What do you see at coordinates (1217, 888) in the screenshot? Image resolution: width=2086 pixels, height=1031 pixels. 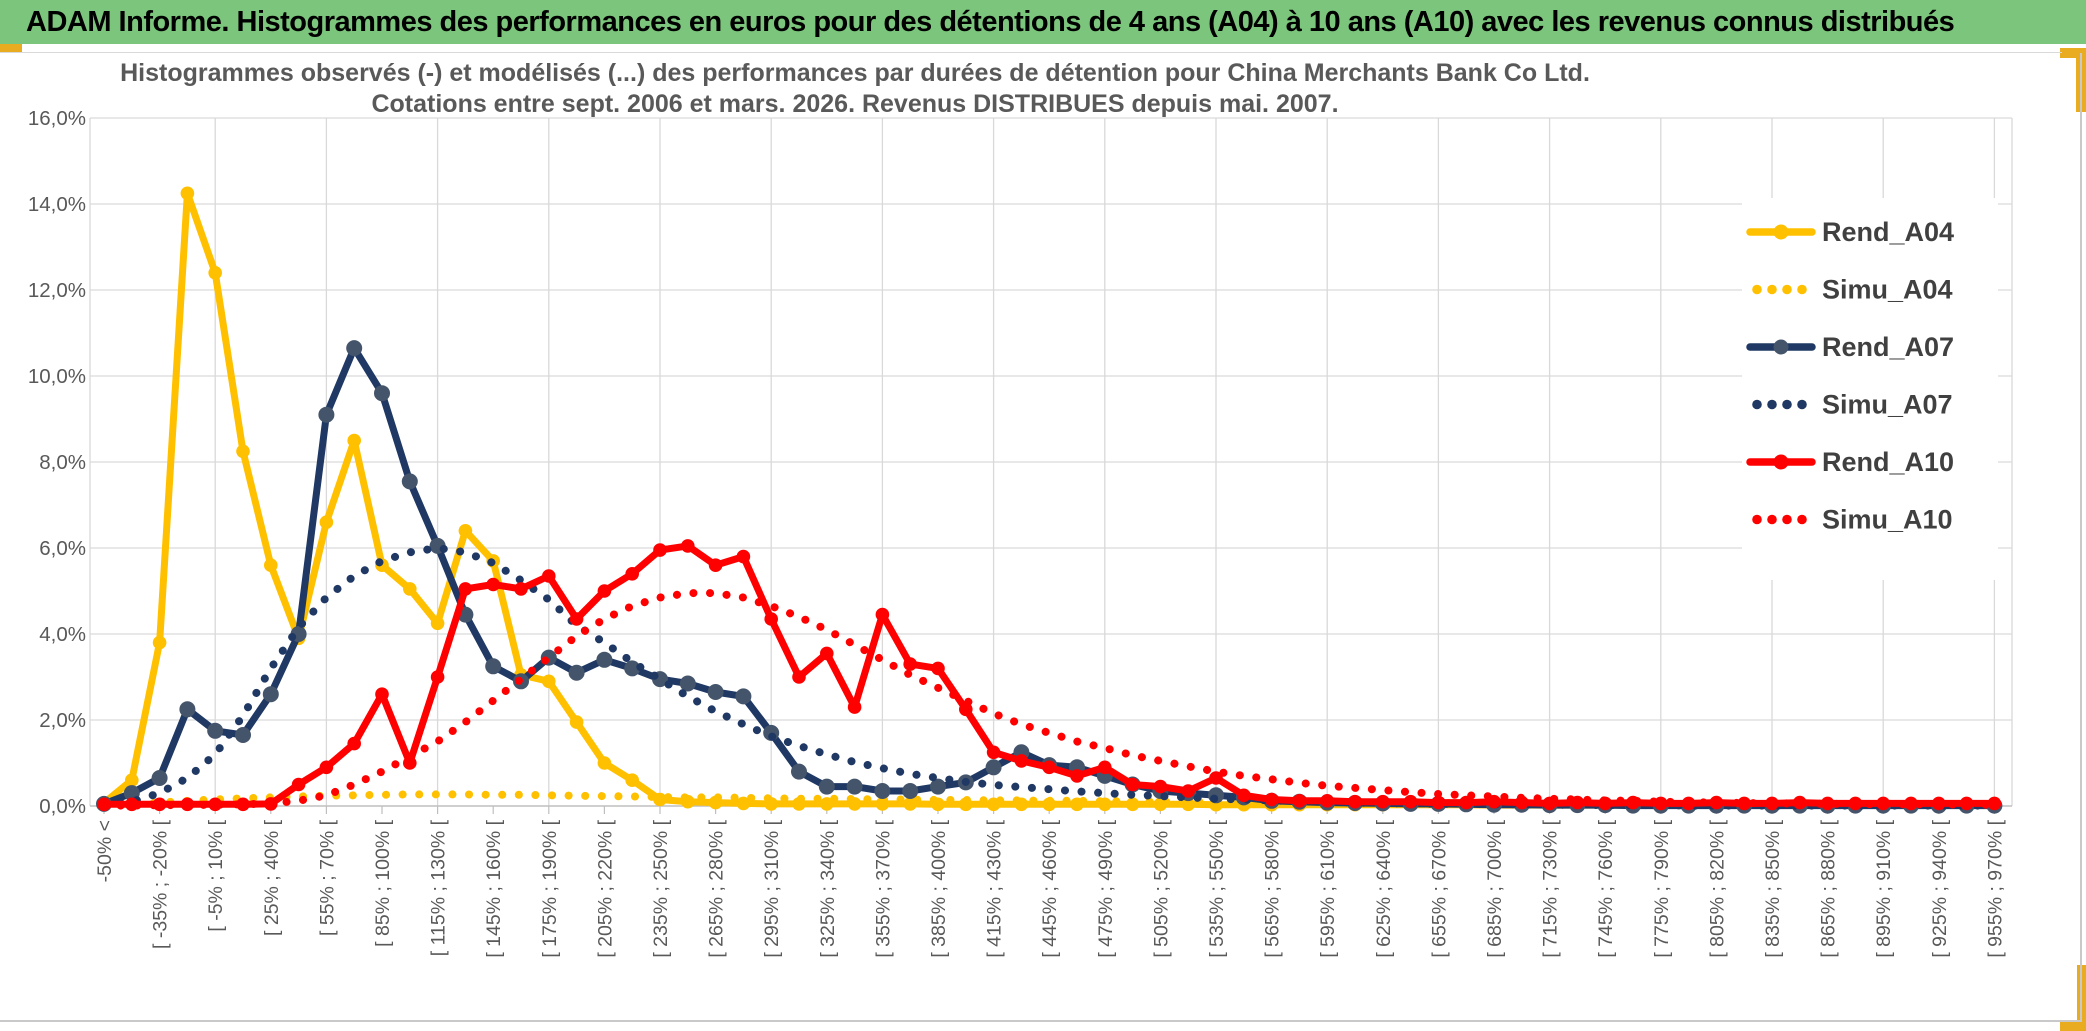 I see `x-tick-label: [ 535% ; 550% [` at bounding box center [1217, 888].